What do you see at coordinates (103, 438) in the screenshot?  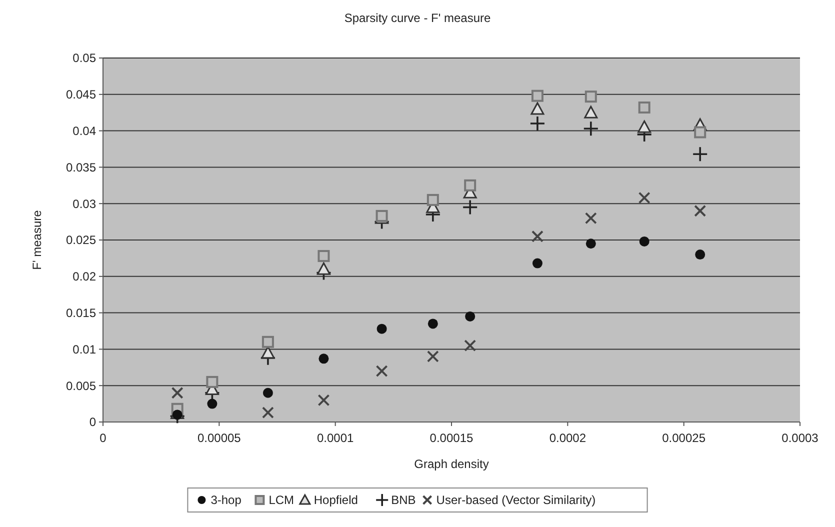 I see `x-tick-label: 0` at bounding box center [103, 438].